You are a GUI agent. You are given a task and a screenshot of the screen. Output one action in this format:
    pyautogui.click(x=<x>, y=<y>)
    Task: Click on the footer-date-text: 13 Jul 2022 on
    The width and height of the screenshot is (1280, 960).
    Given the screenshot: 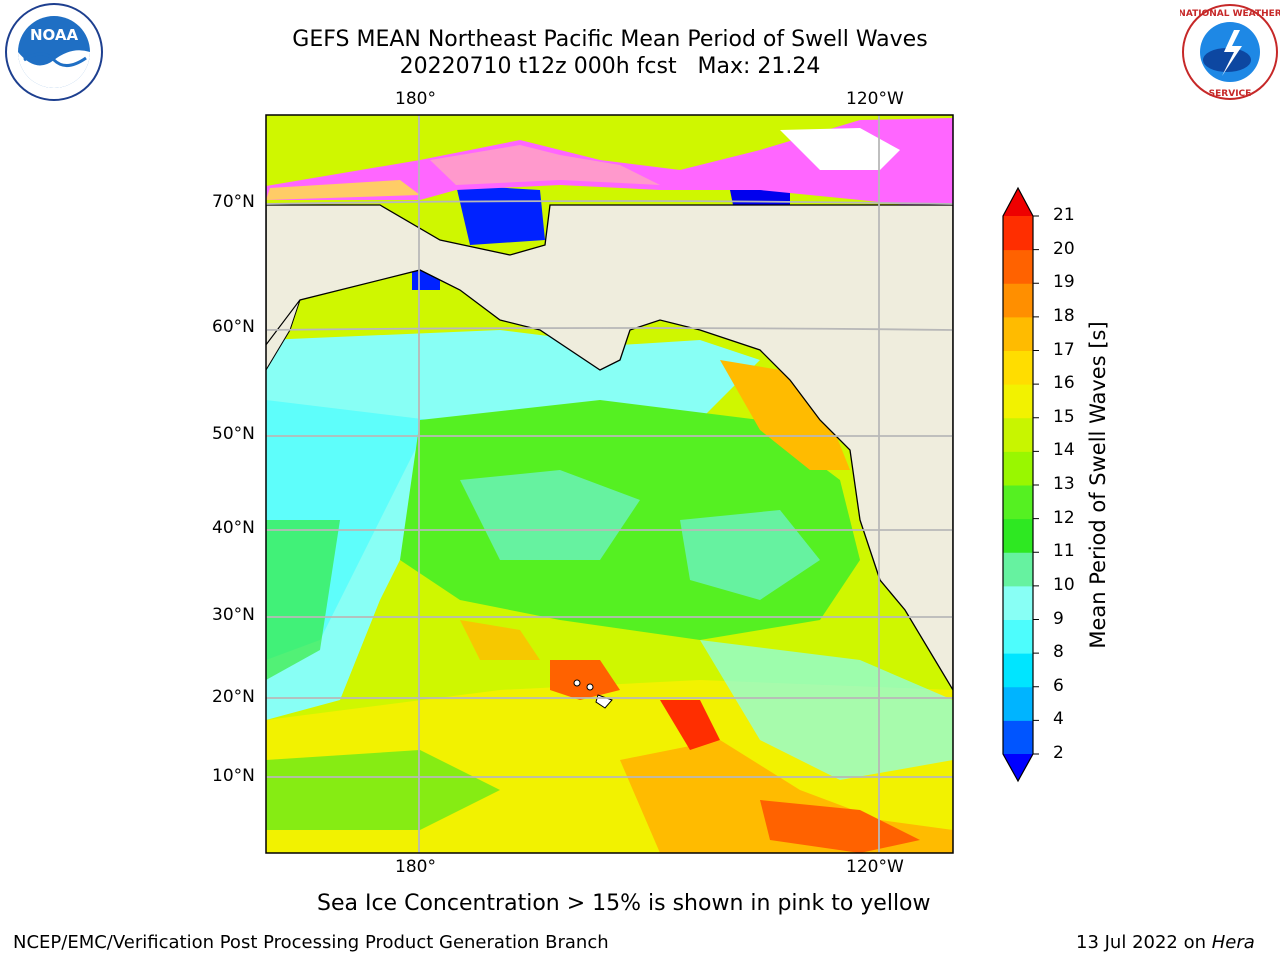 What is the action you would take?
    pyautogui.click(x=1144, y=942)
    